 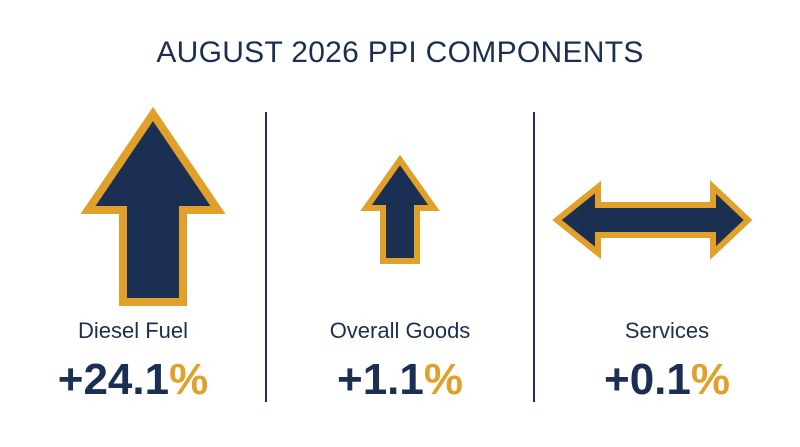 What do you see at coordinates (400, 330) in the screenshot?
I see `component-label: Overall Goods` at bounding box center [400, 330].